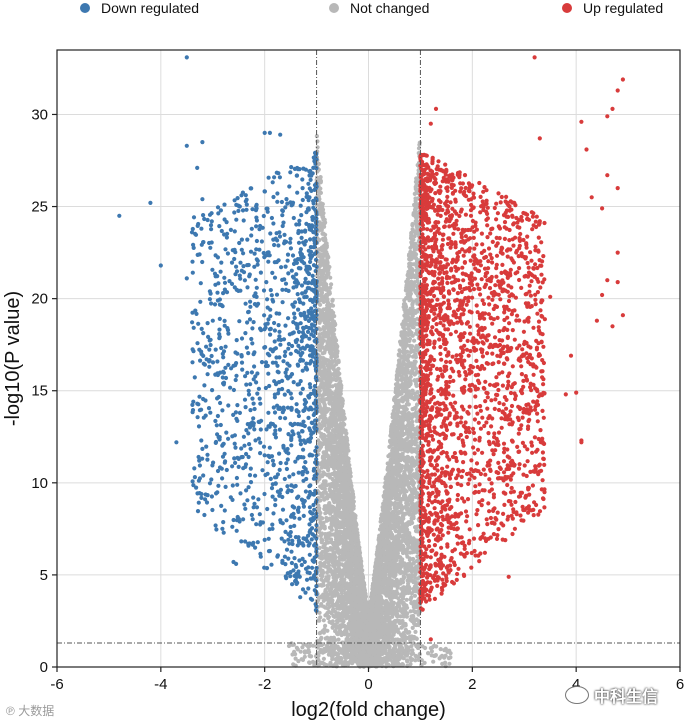  What do you see at coordinates (390, 8) in the screenshot?
I see `legend-label-not-changed: Not changed` at bounding box center [390, 8].